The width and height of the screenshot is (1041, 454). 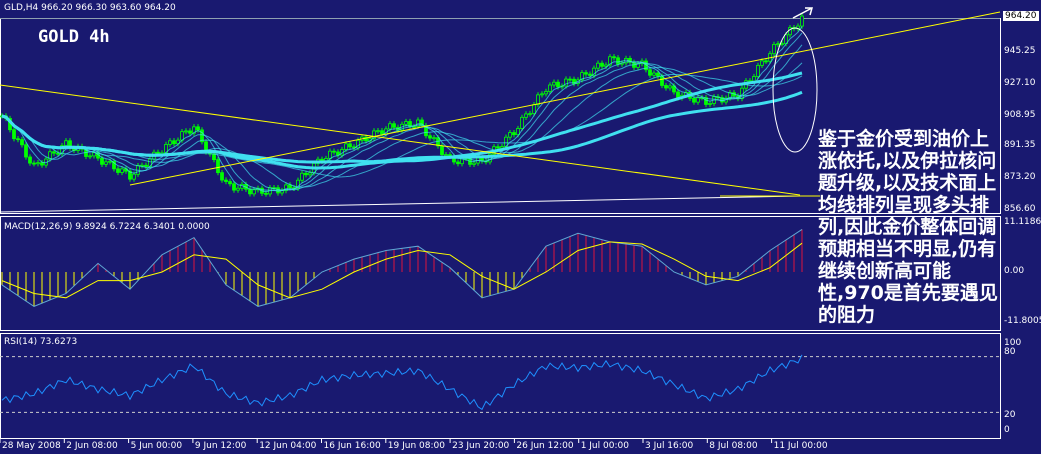 I want to click on note-line: 涨依托,以及伊拉核问, so click(x=907, y=161).